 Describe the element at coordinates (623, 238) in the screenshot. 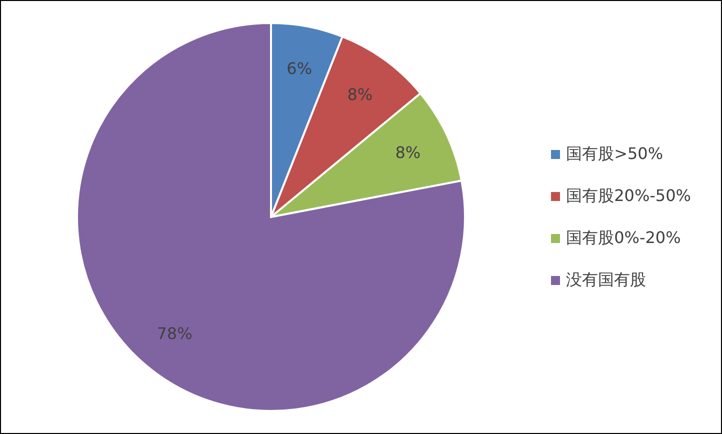

I see `legend-label: 国有股0%-20%` at that location.